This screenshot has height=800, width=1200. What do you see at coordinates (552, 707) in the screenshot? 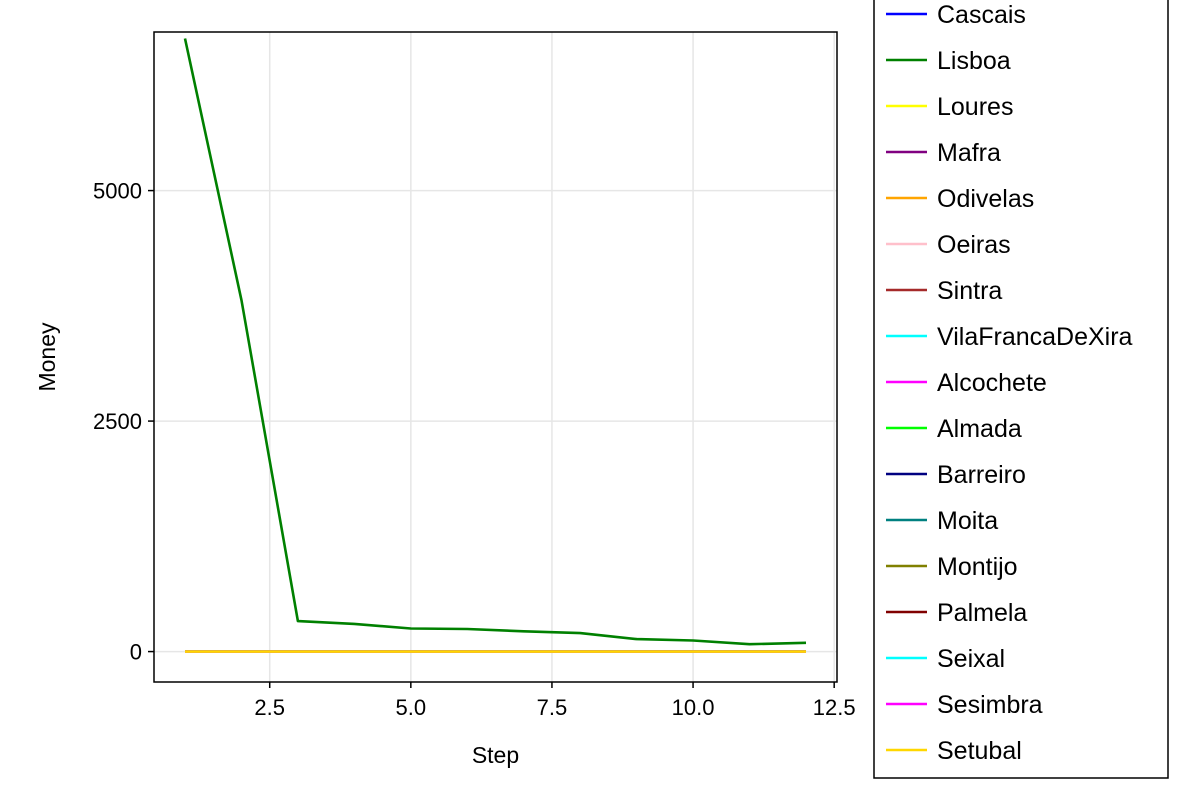
I see `x-tick-label: 7.5` at bounding box center [552, 707].